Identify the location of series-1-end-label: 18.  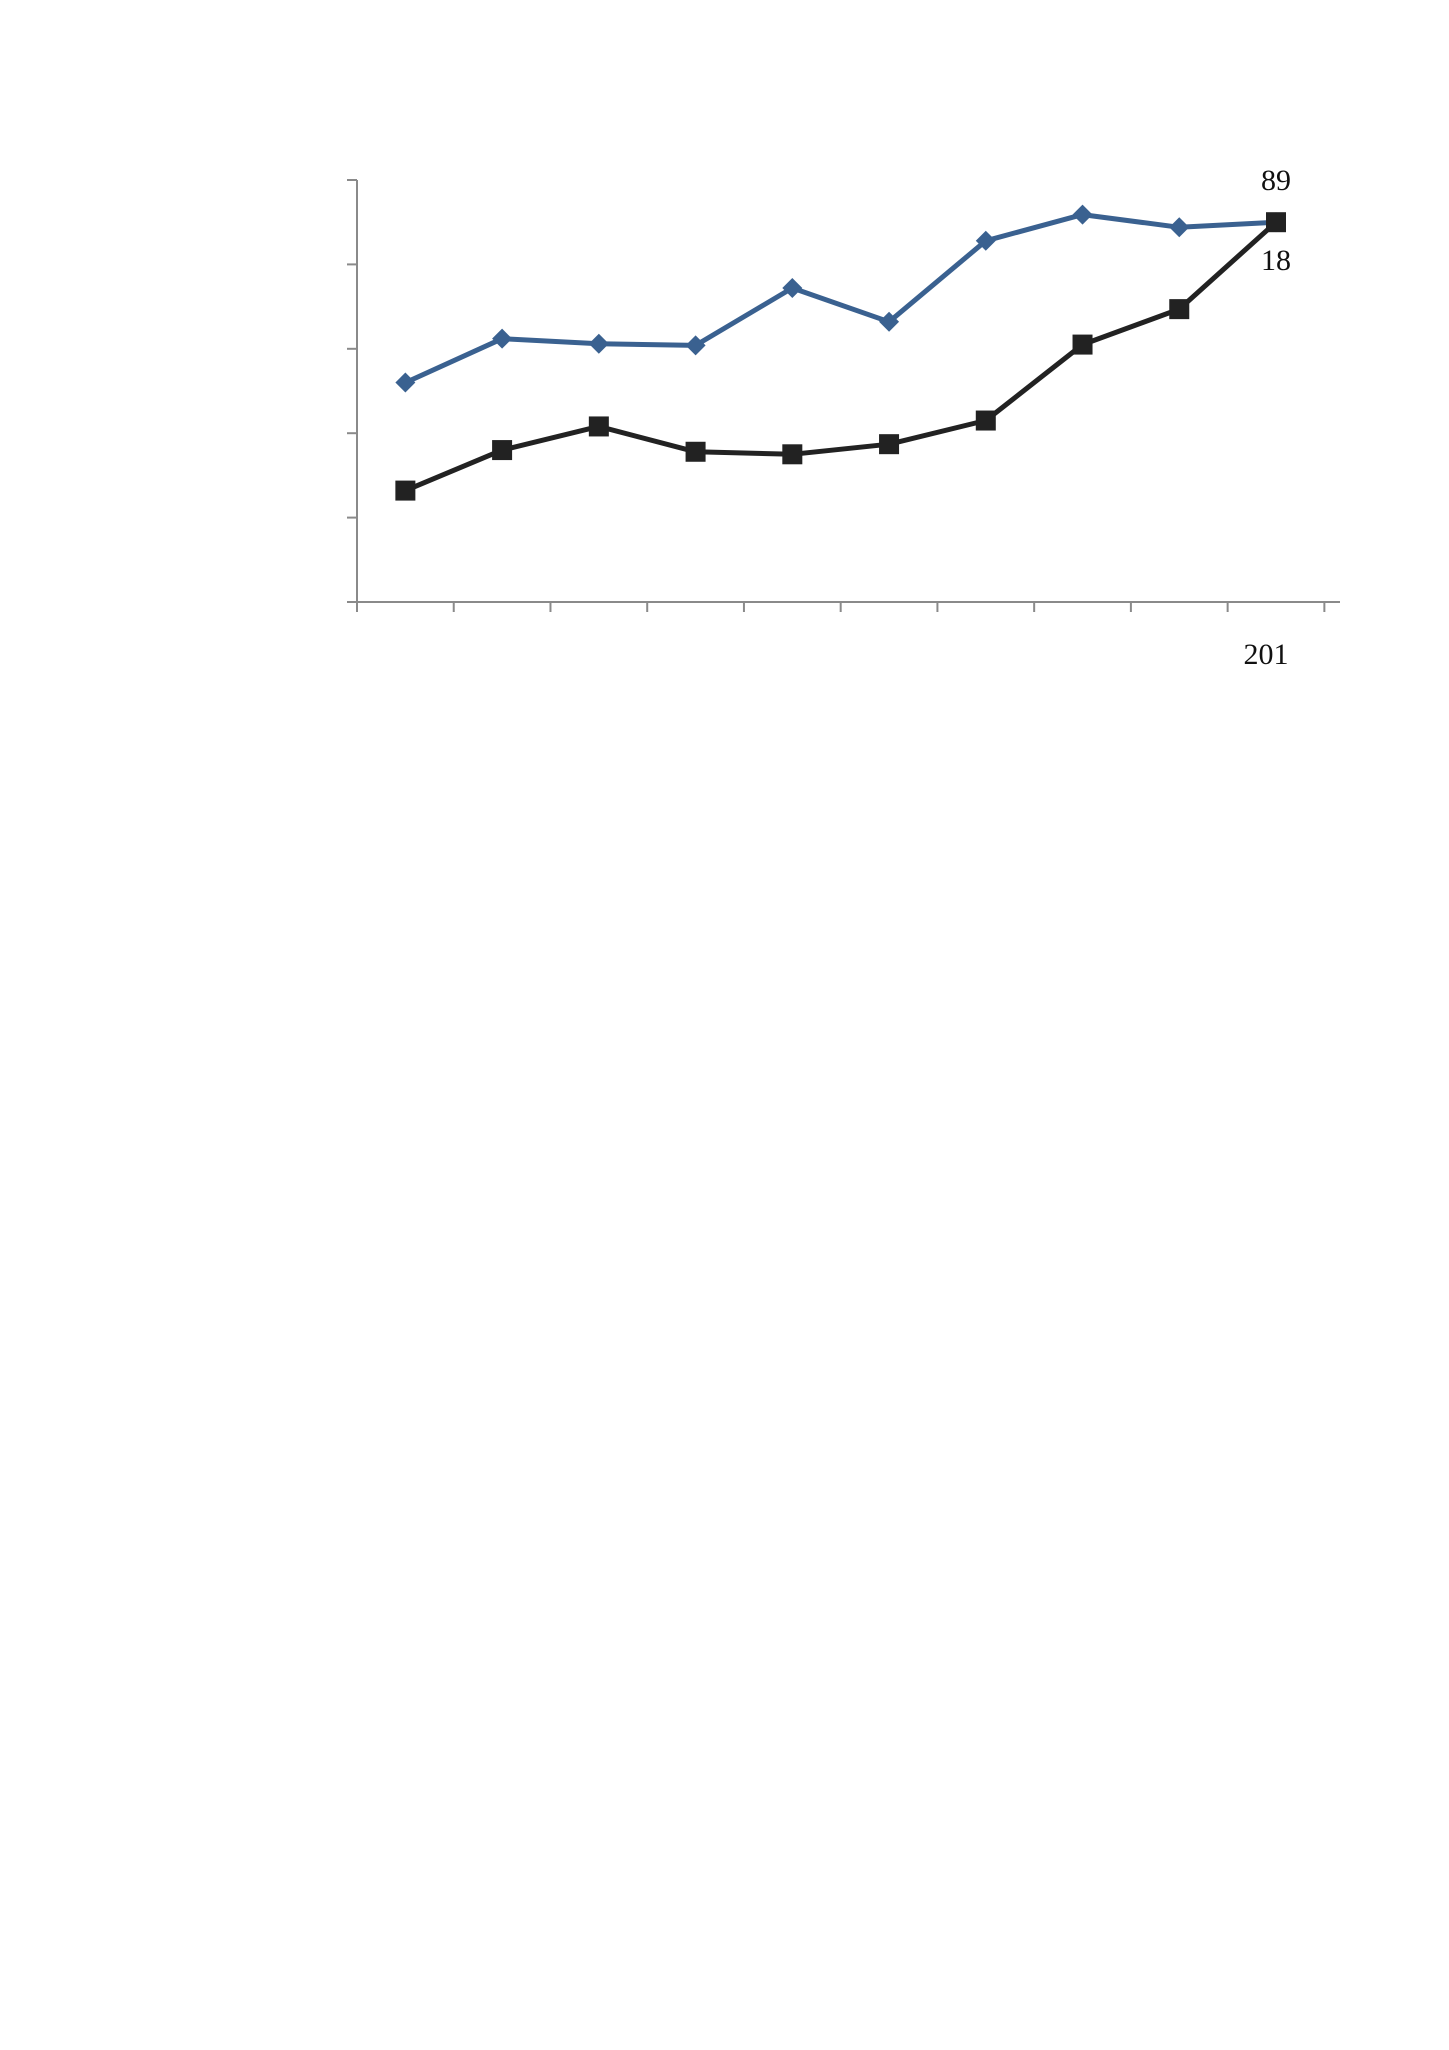
(1276, 260).